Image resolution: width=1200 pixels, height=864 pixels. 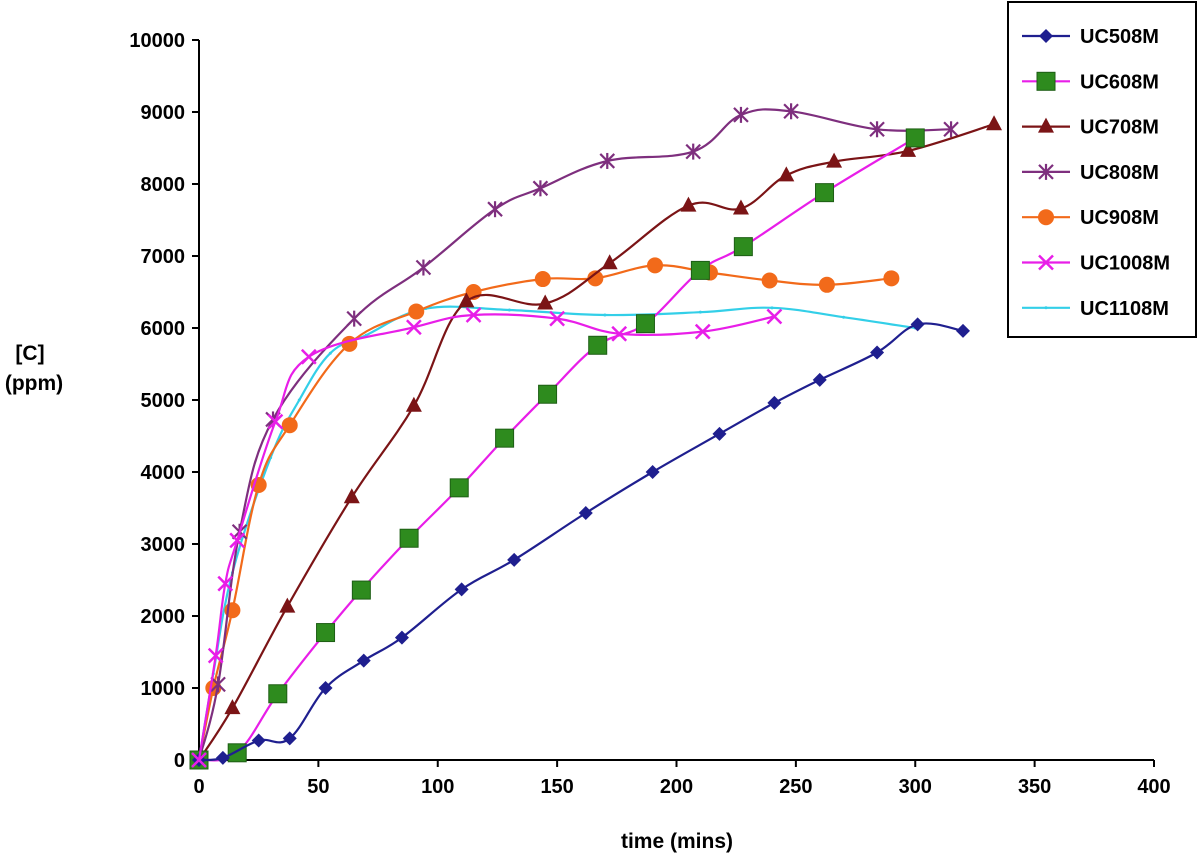 What do you see at coordinates (915, 787) in the screenshot?
I see `x-tick-label: 300` at bounding box center [915, 787].